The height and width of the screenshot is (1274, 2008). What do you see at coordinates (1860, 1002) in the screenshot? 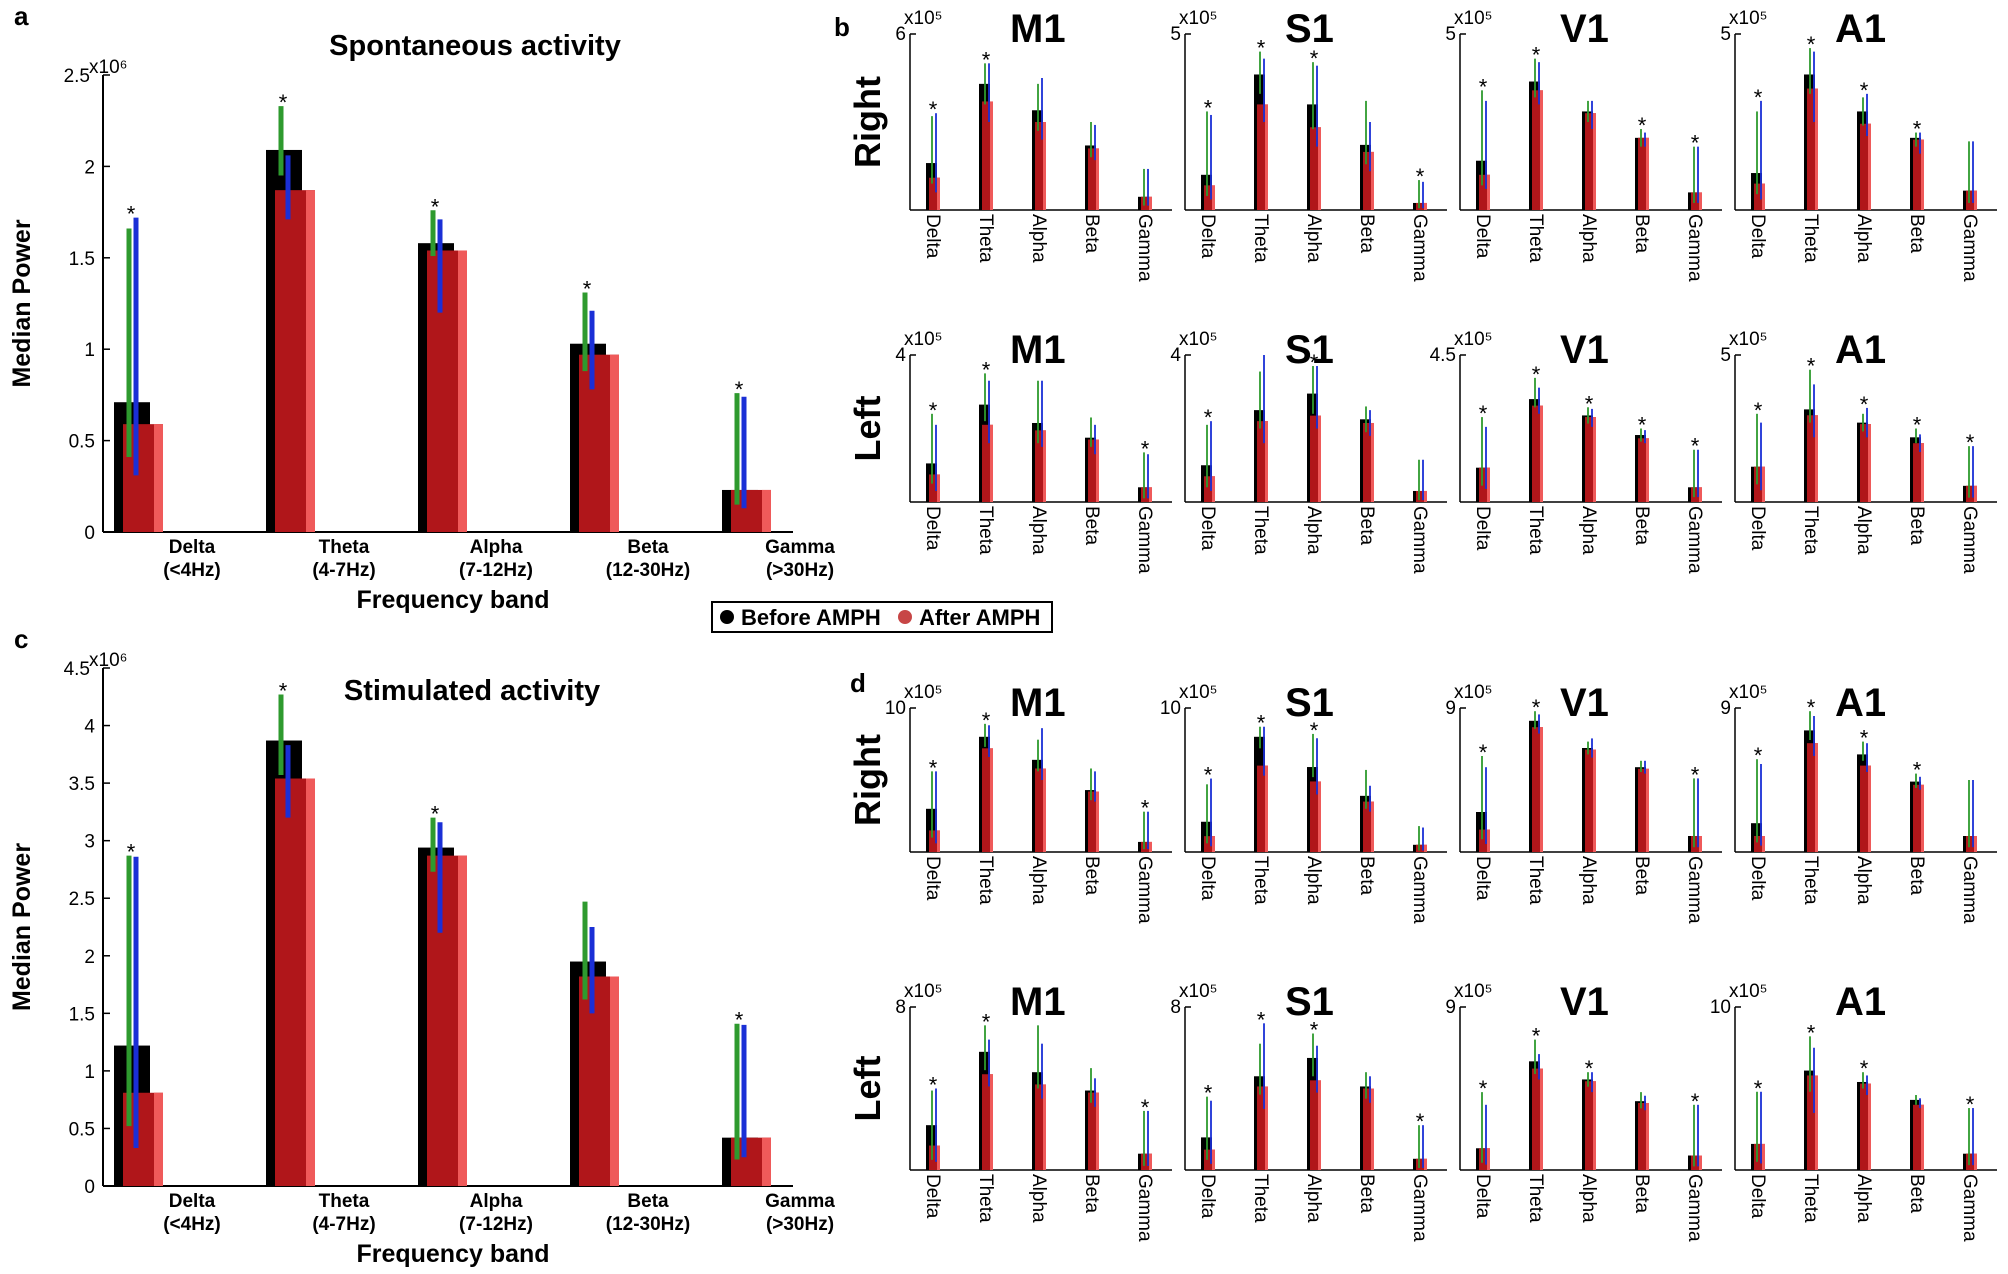
I see `region-title-a1: A1` at bounding box center [1860, 1002].